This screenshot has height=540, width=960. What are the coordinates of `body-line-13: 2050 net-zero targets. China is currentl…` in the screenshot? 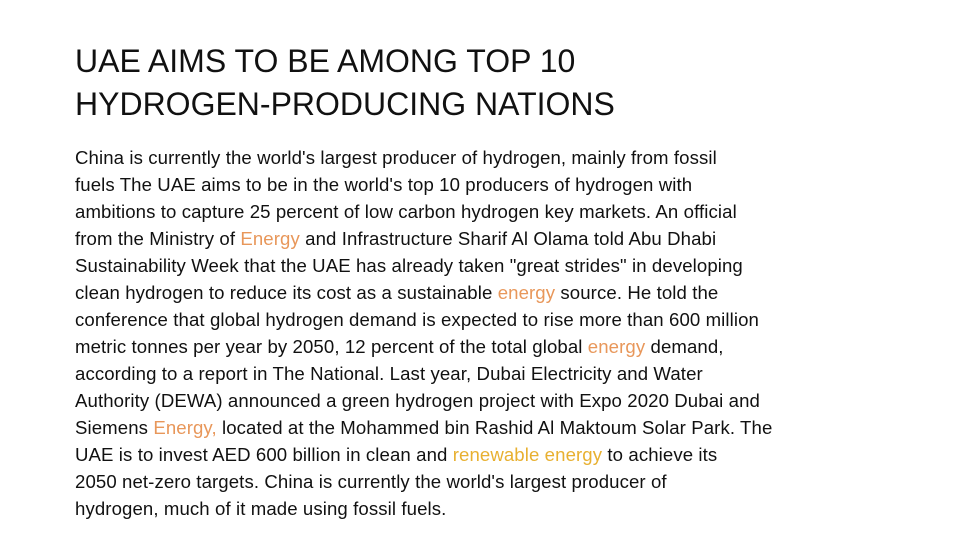 It's located at (495, 481).